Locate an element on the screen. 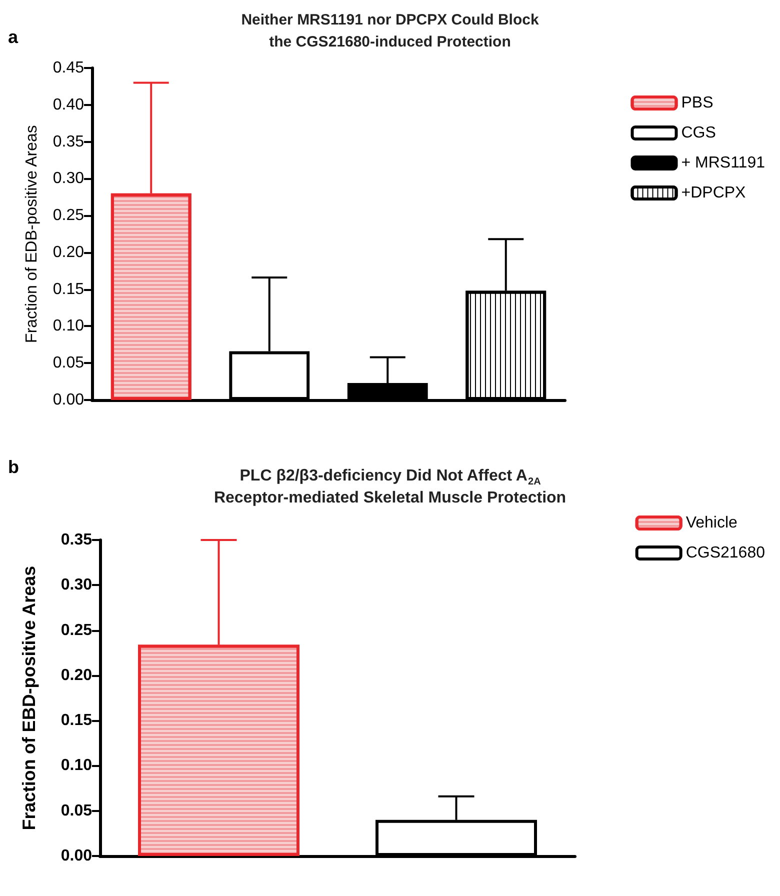 The height and width of the screenshot is (896, 780). legend-label: CGS21680 is located at coordinates (726, 553).